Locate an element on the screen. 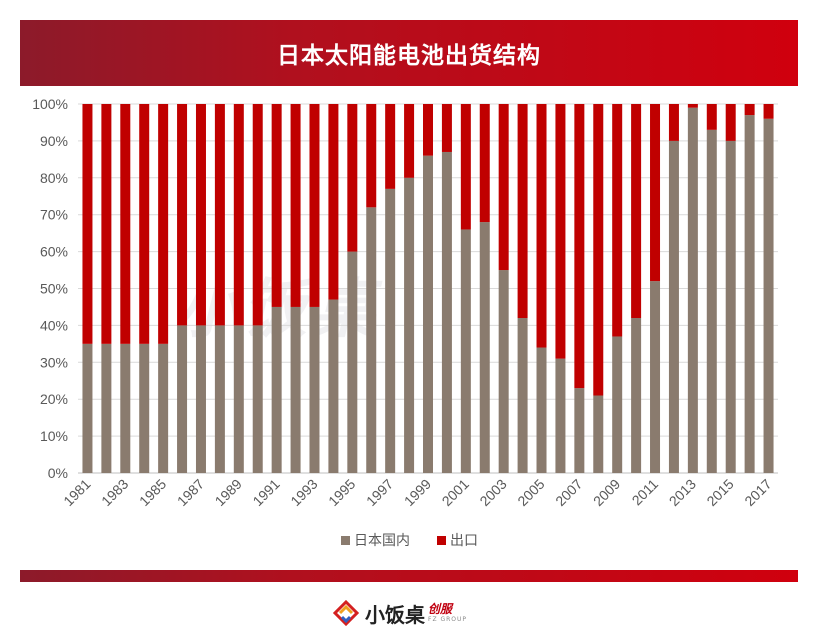 The width and height of the screenshot is (822, 639). y-tick-label: 70% is located at coordinates (54, 215).